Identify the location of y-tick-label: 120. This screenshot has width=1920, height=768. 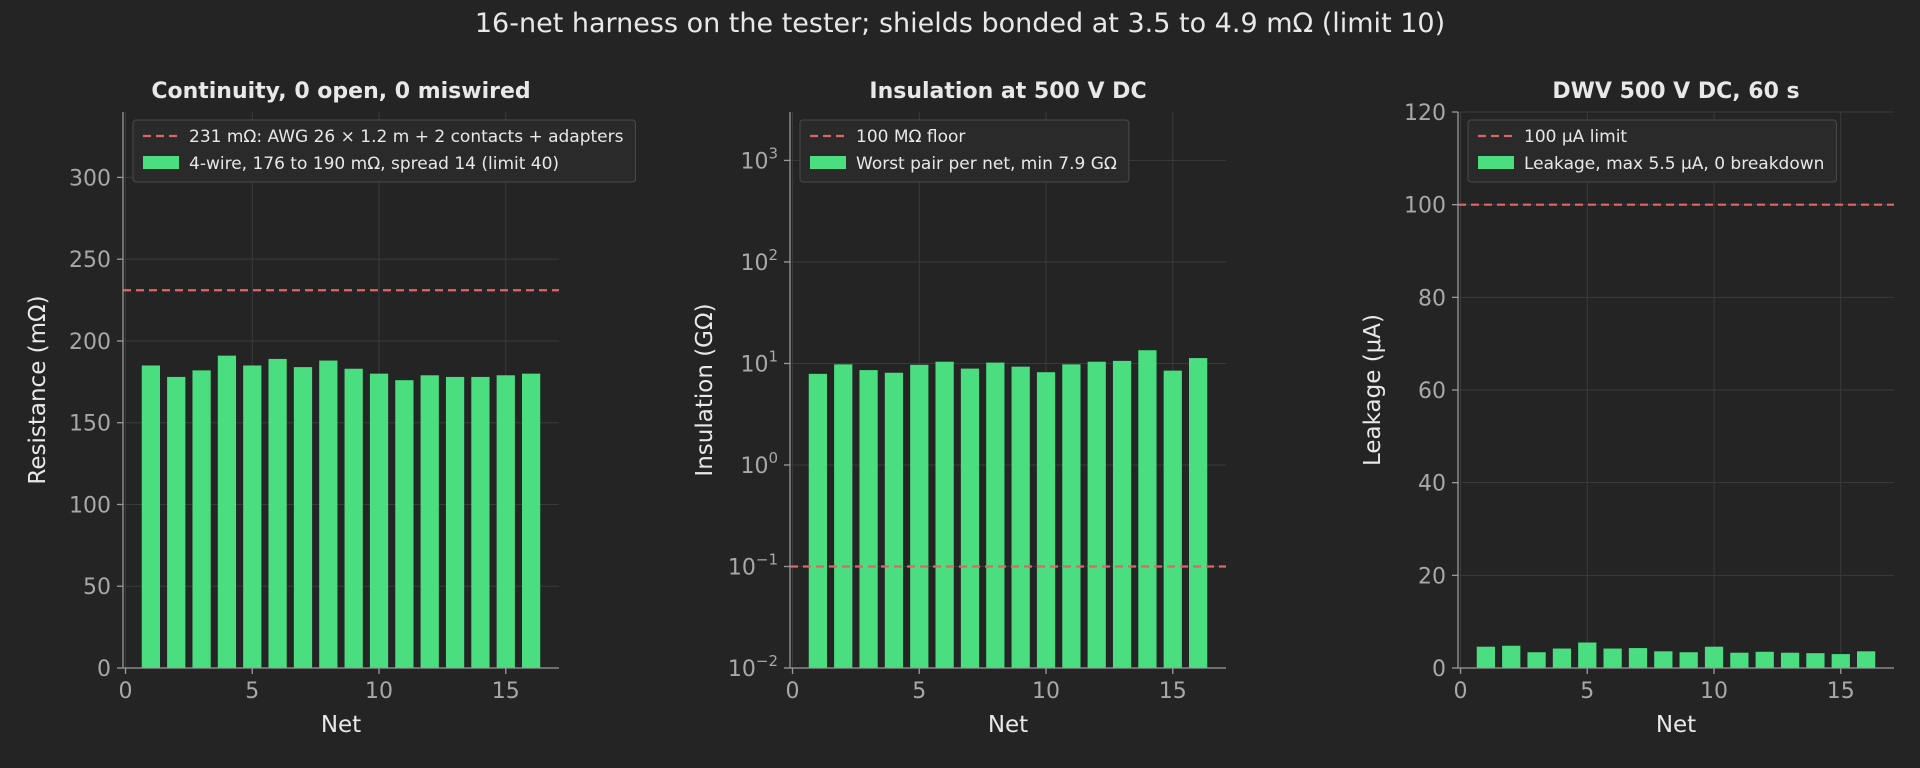
(1425, 113).